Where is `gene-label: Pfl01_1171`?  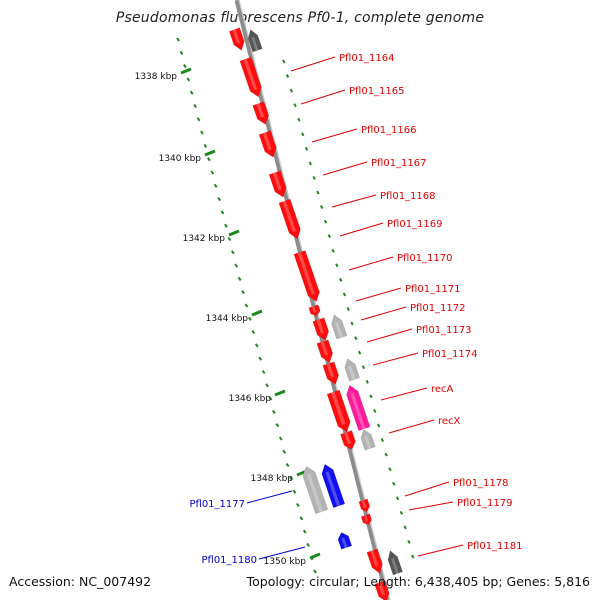
gene-label: Pfl01_1171 is located at coordinates (433, 289).